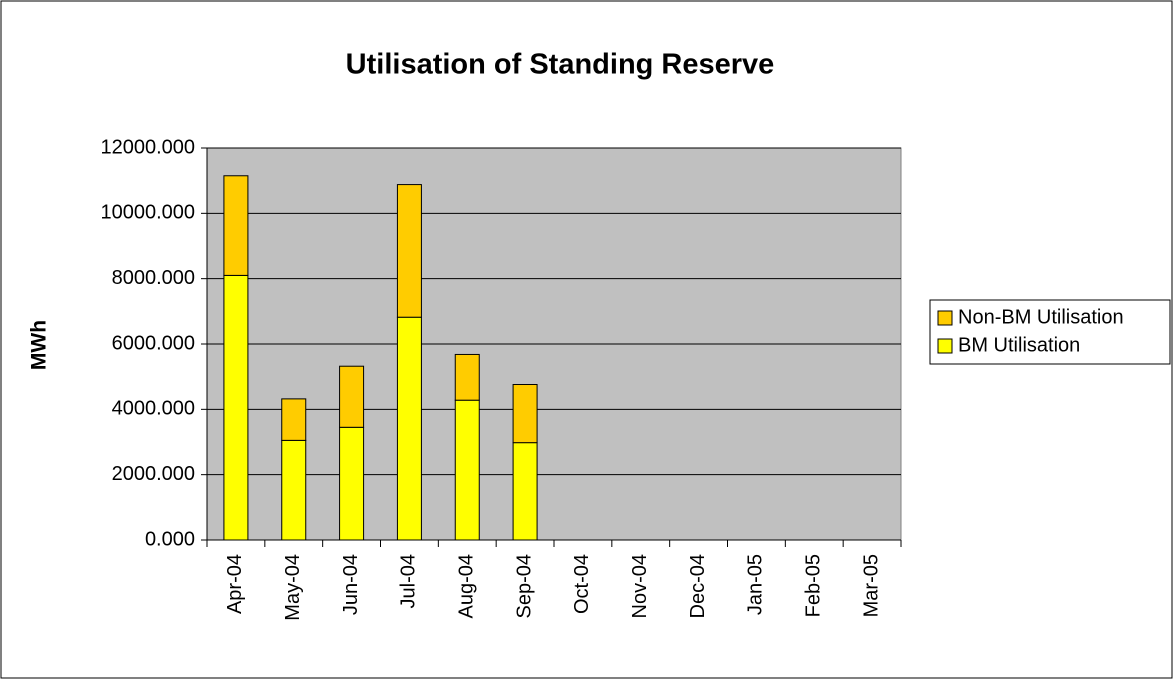 Image resolution: width=1174 pixels, height=680 pixels. What do you see at coordinates (153, 343) in the screenshot?
I see `y-tick-label: 6000.000` at bounding box center [153, 343].